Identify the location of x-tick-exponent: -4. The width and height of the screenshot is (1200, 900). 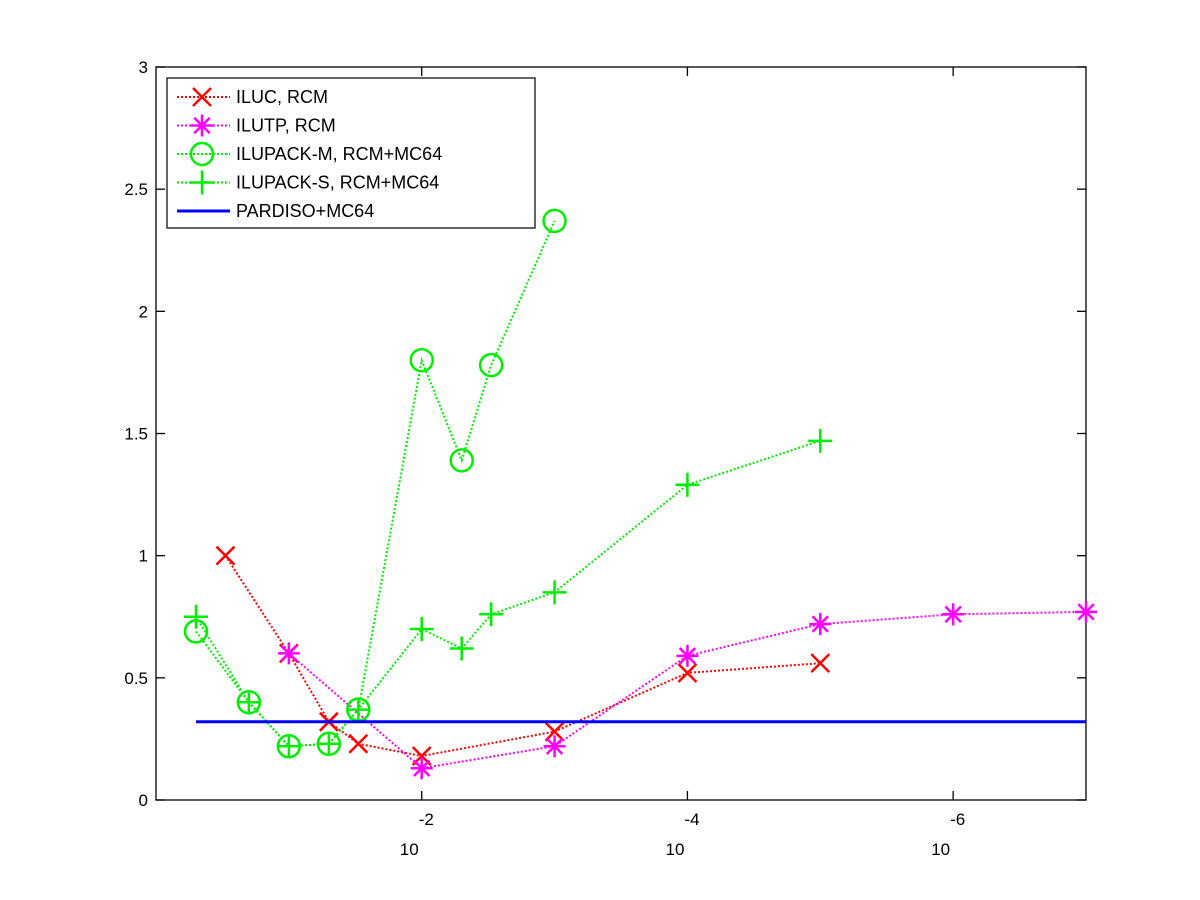
(691, 819).